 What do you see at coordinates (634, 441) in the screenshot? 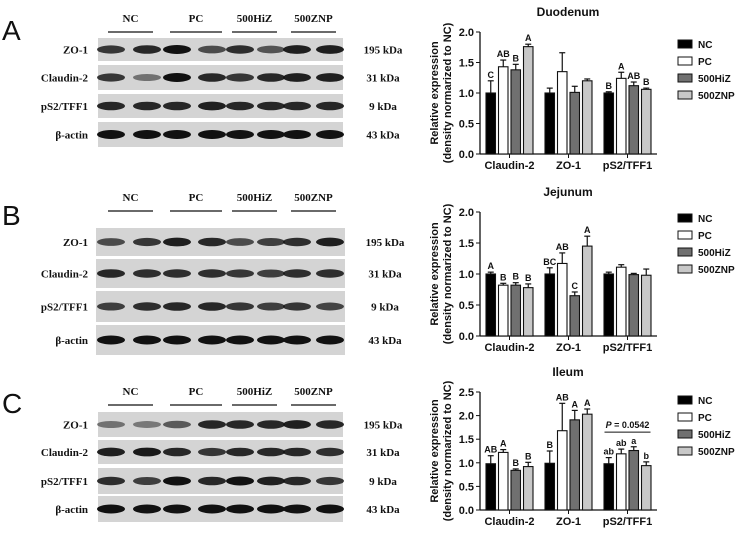
I see `significance-letter: a` at bounding box center [634, 441].